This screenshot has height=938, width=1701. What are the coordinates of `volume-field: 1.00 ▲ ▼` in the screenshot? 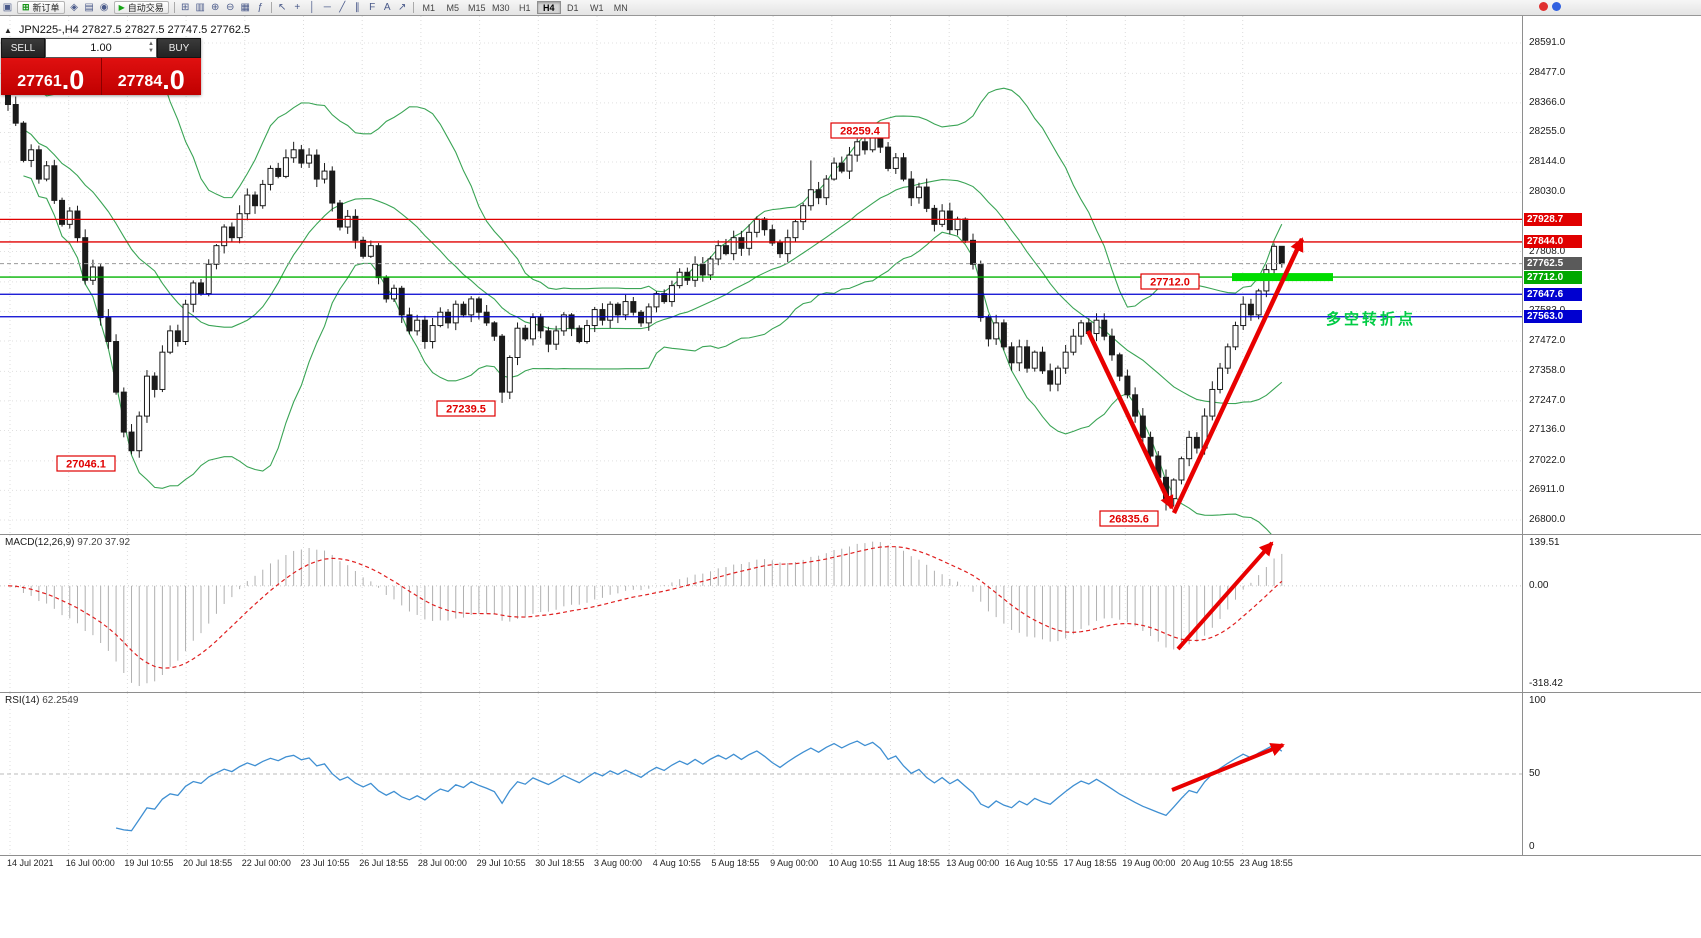 It's located at (101, 48).